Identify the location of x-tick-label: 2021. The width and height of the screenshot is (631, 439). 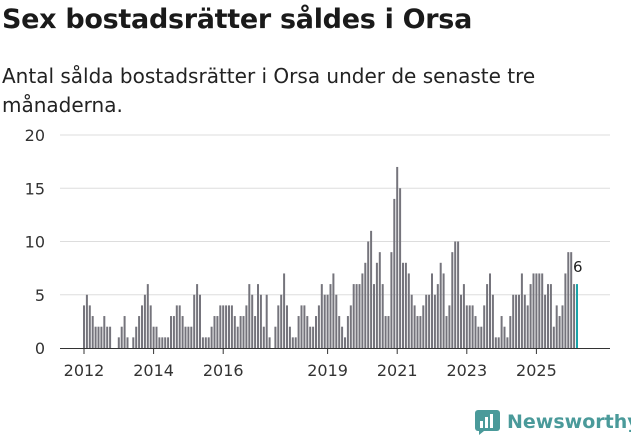
(397, 370).